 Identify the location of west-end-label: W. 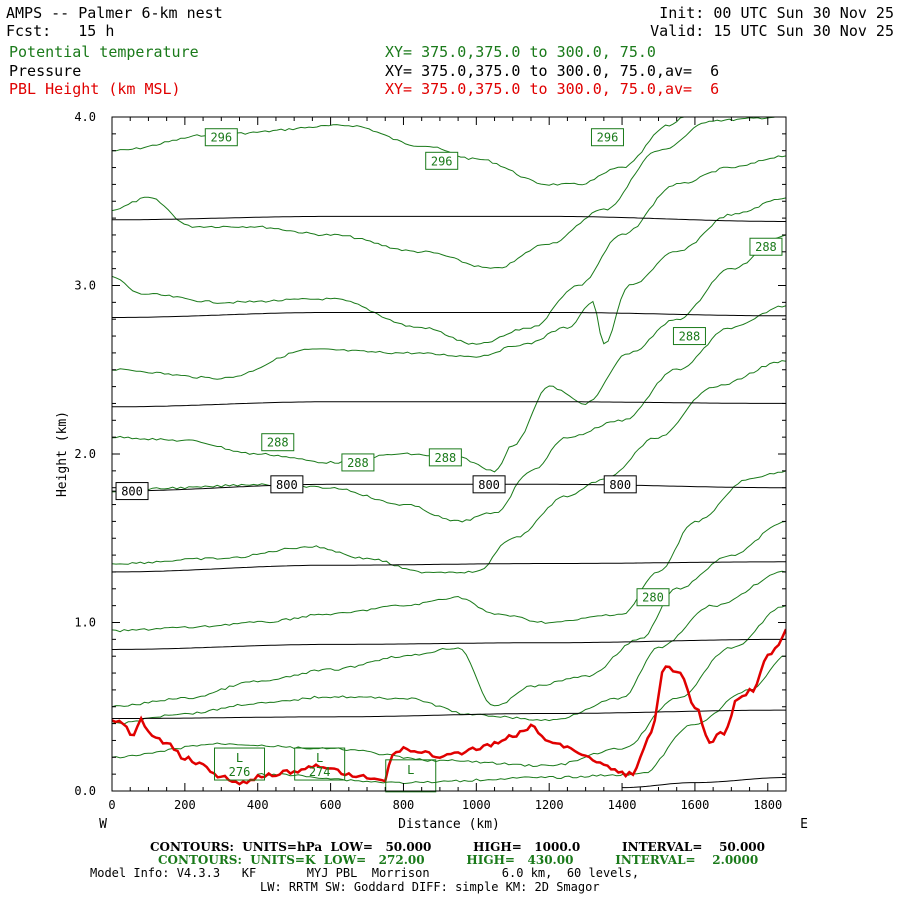
(103, 824).